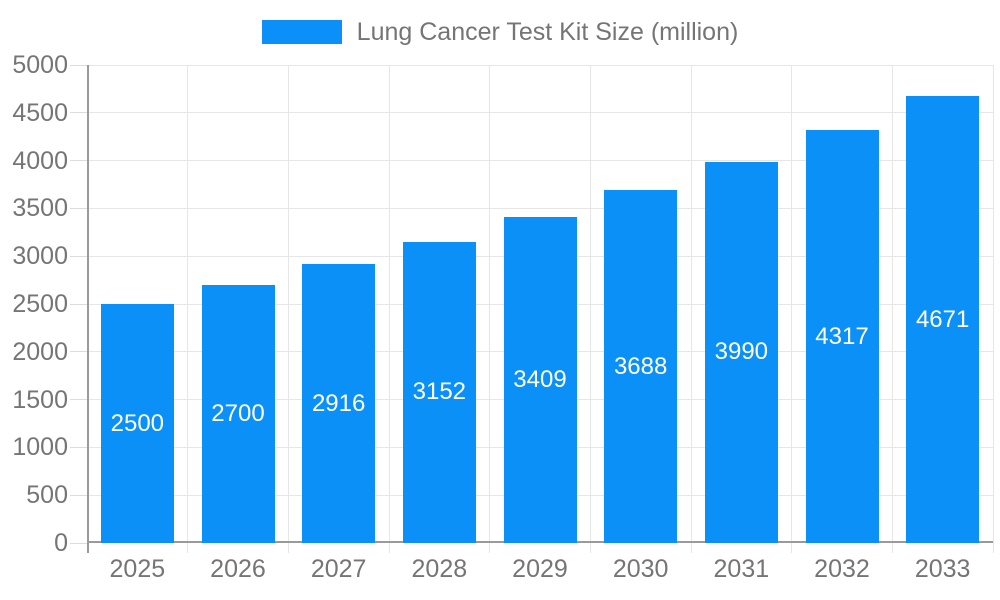 The width and height of the screenshot is (1000, 600). I want to click on bar-value-label: 4671, so click(942, 319).